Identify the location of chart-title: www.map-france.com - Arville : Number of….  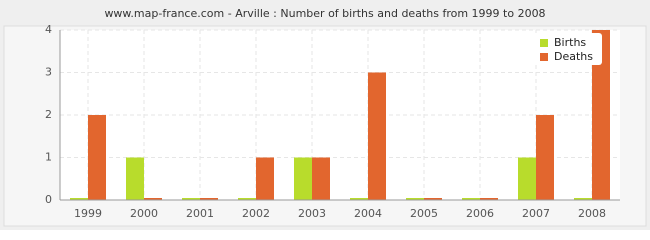
(324, 13).